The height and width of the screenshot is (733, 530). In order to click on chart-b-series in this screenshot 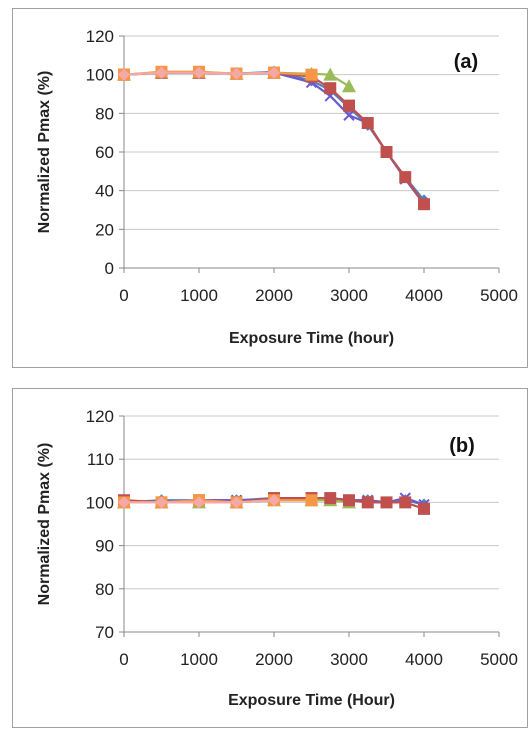, I will do `click(273, 503)`.